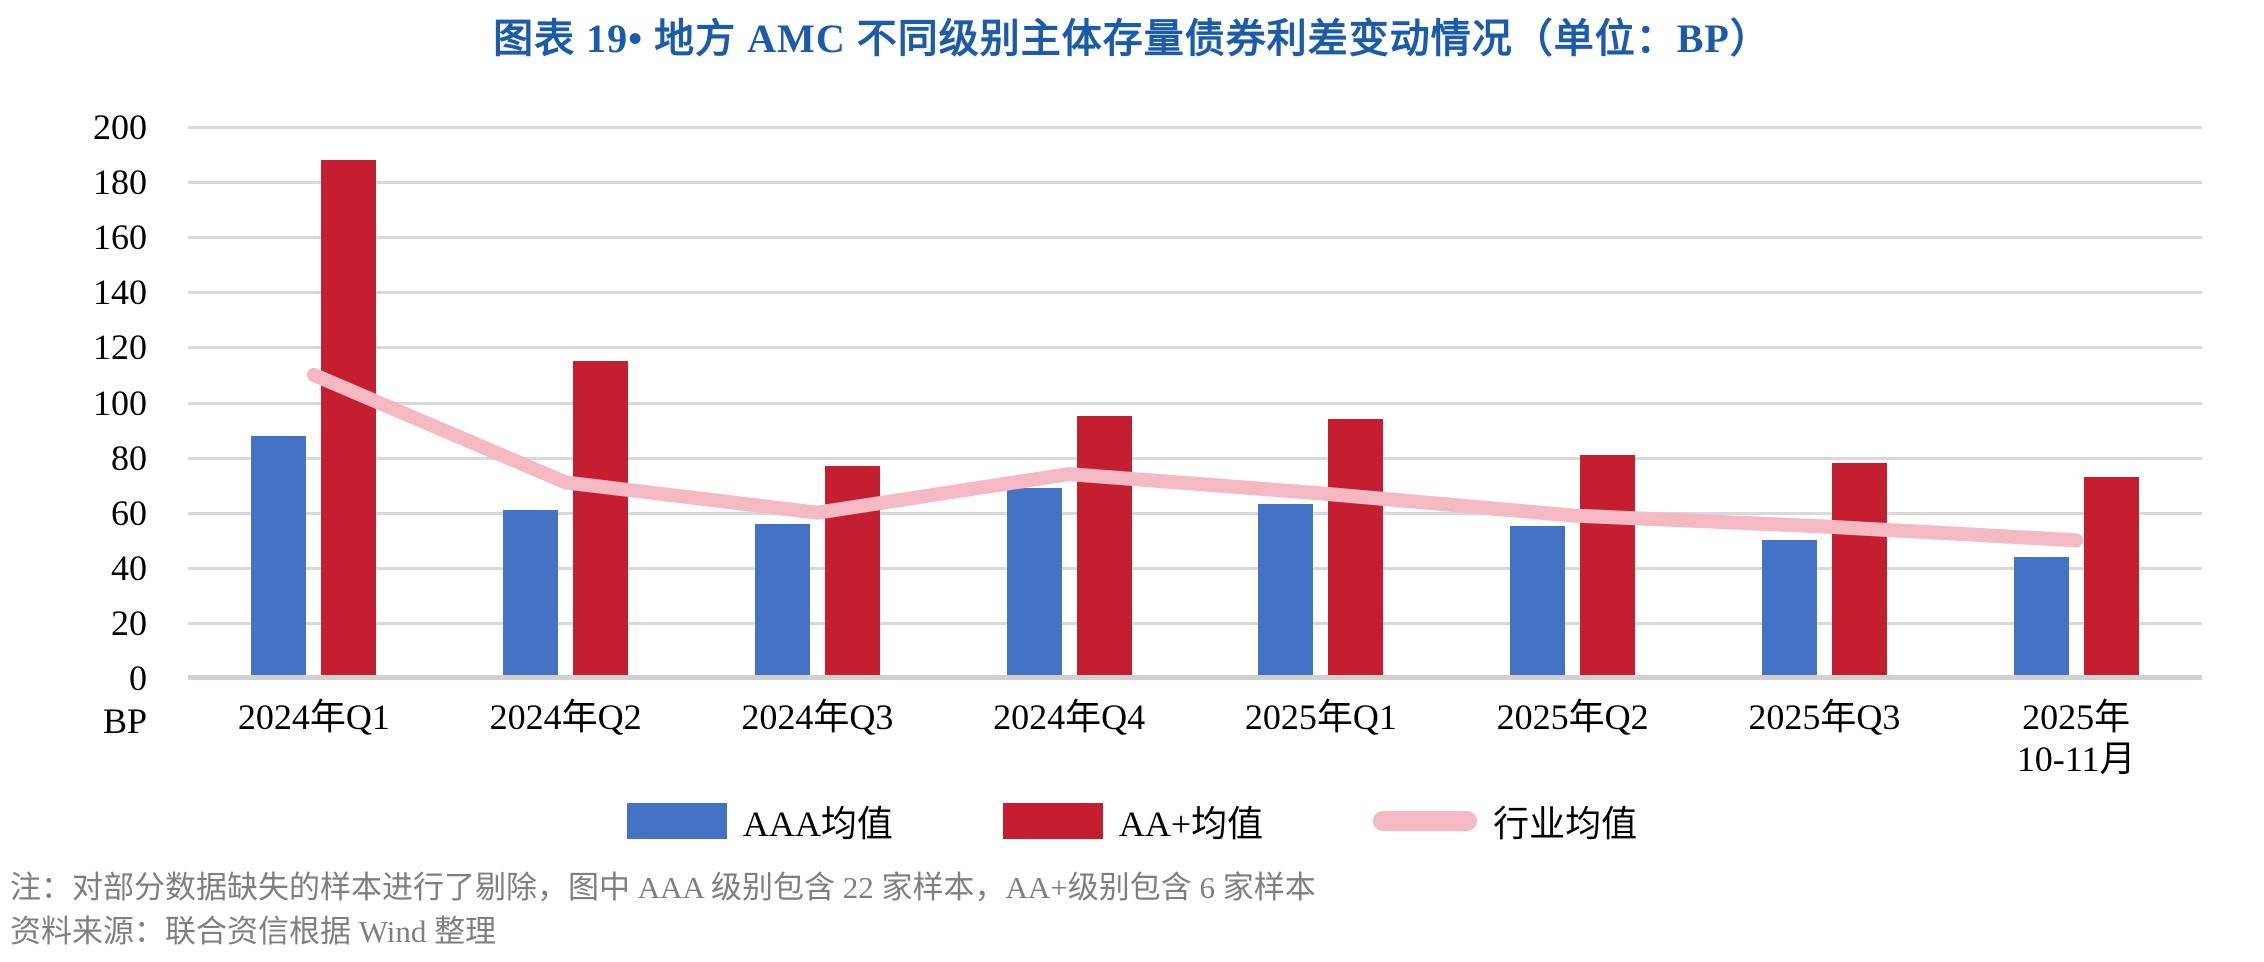 Image resolution: width=2264 pixels, height=962 pixels. Describe the element at coordinates (817, 824) in the screenshot. I see `legend-label: AAA均值` at that location.